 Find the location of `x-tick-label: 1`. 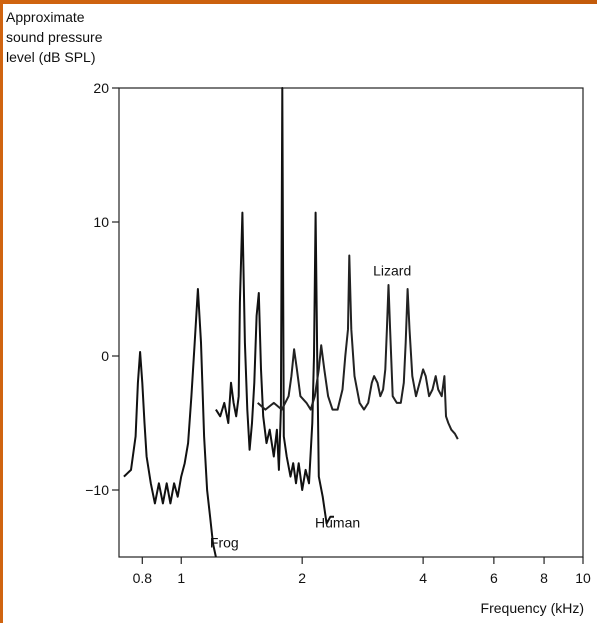

x-tick-label: 1 is located at coordinates (181, 578).